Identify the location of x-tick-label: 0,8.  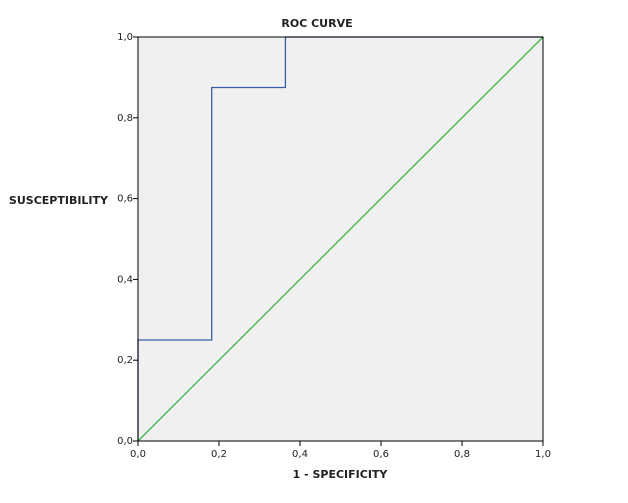
(462, 454).